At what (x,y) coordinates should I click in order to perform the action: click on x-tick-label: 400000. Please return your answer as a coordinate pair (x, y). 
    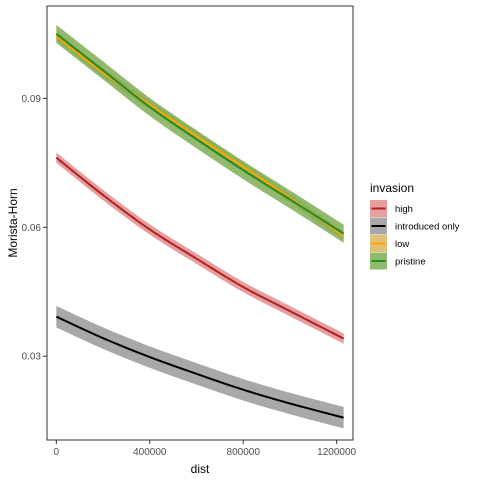
    Looking at the image, I should click on (150, 452).